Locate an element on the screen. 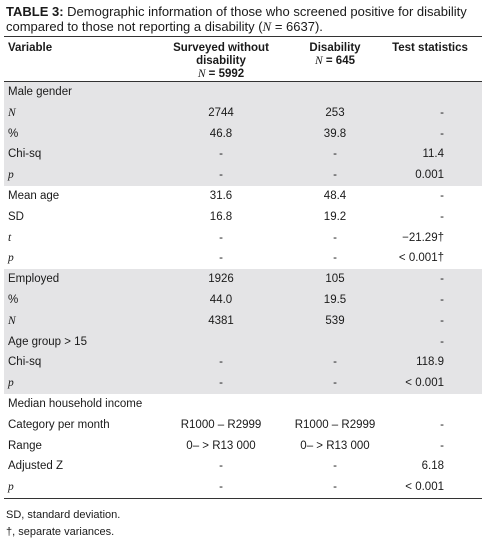 Image resolution: width=484 pixels, height=541 pixels. cell-surveyed: 31.6 is located at coordinates (221, 195).